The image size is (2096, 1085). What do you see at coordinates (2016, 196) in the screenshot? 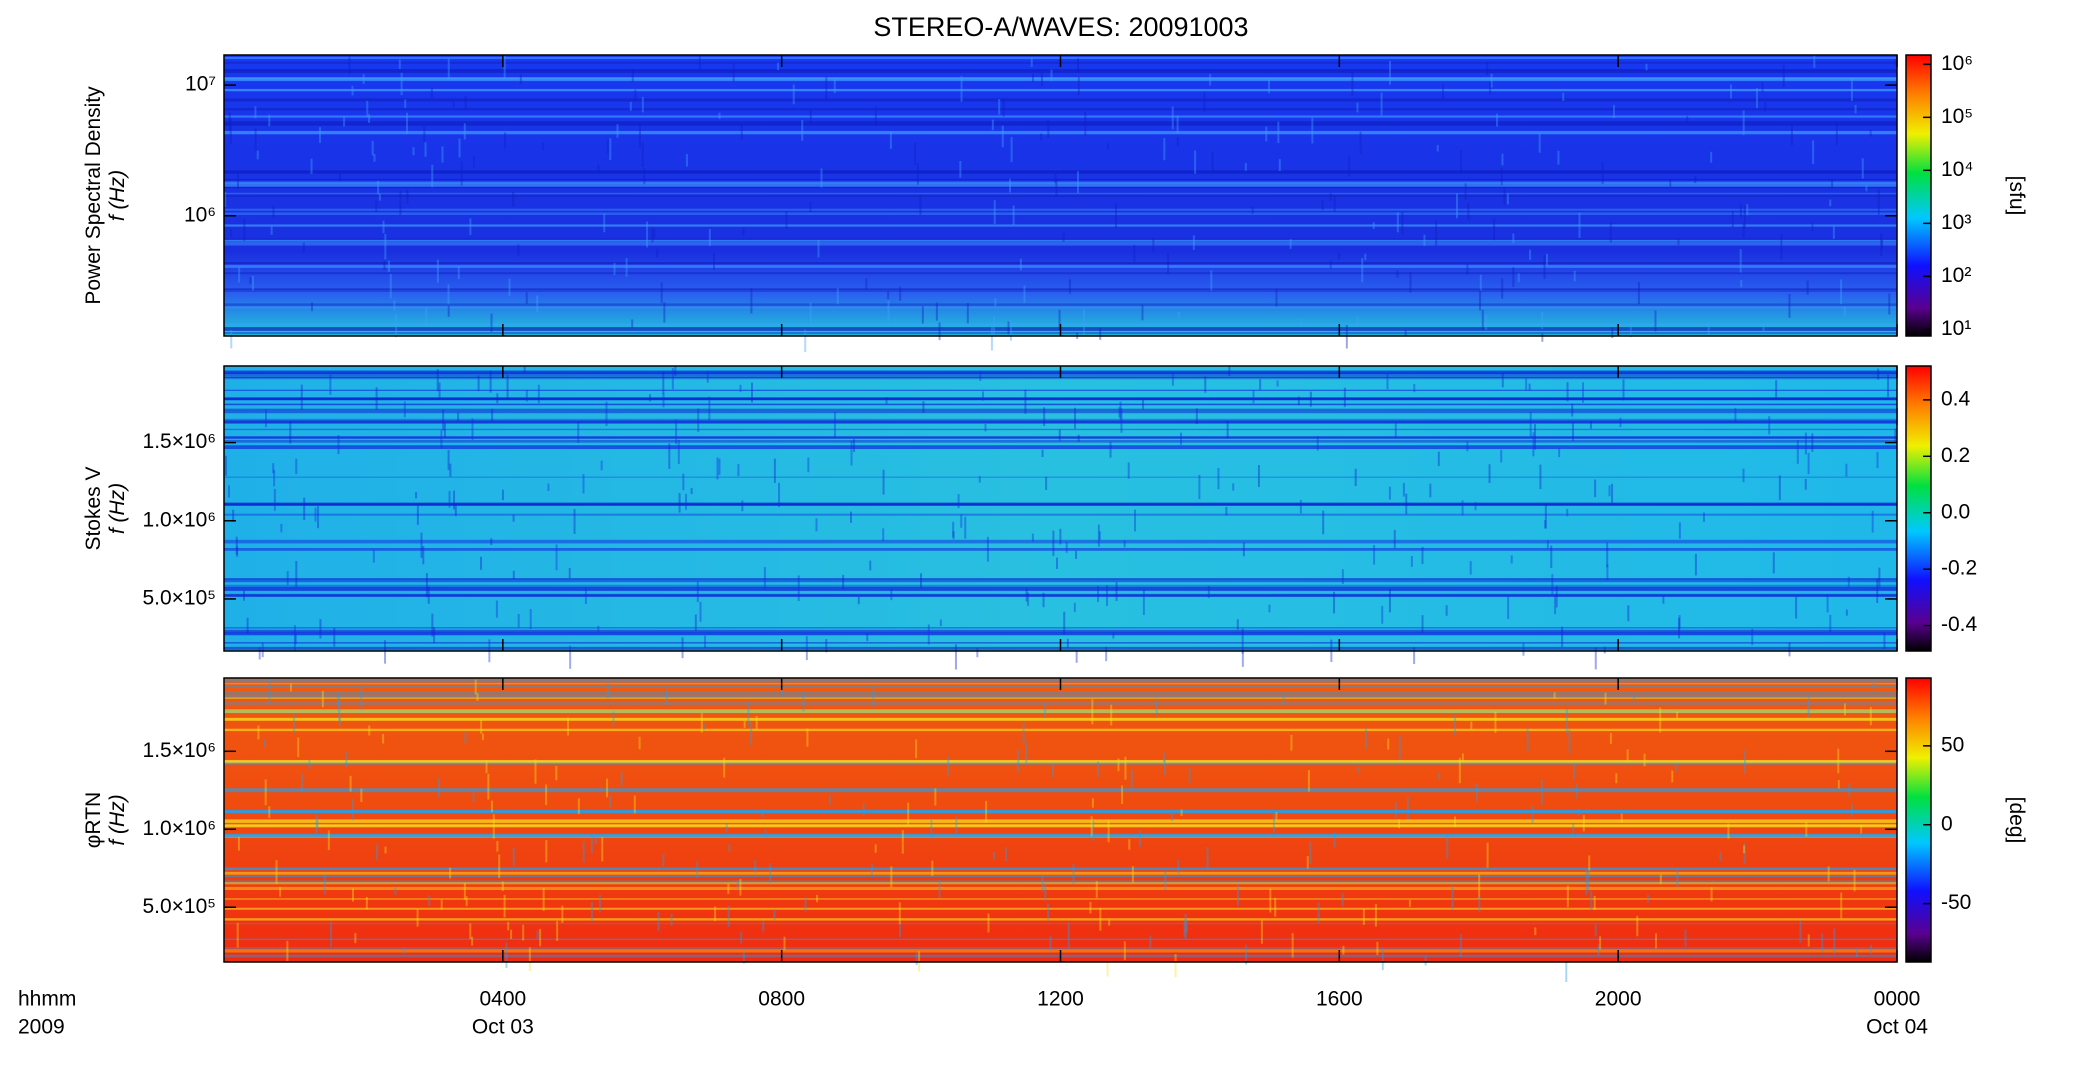
I see `colorbar-label: [sfu]` at bounding box center [2016, 196].